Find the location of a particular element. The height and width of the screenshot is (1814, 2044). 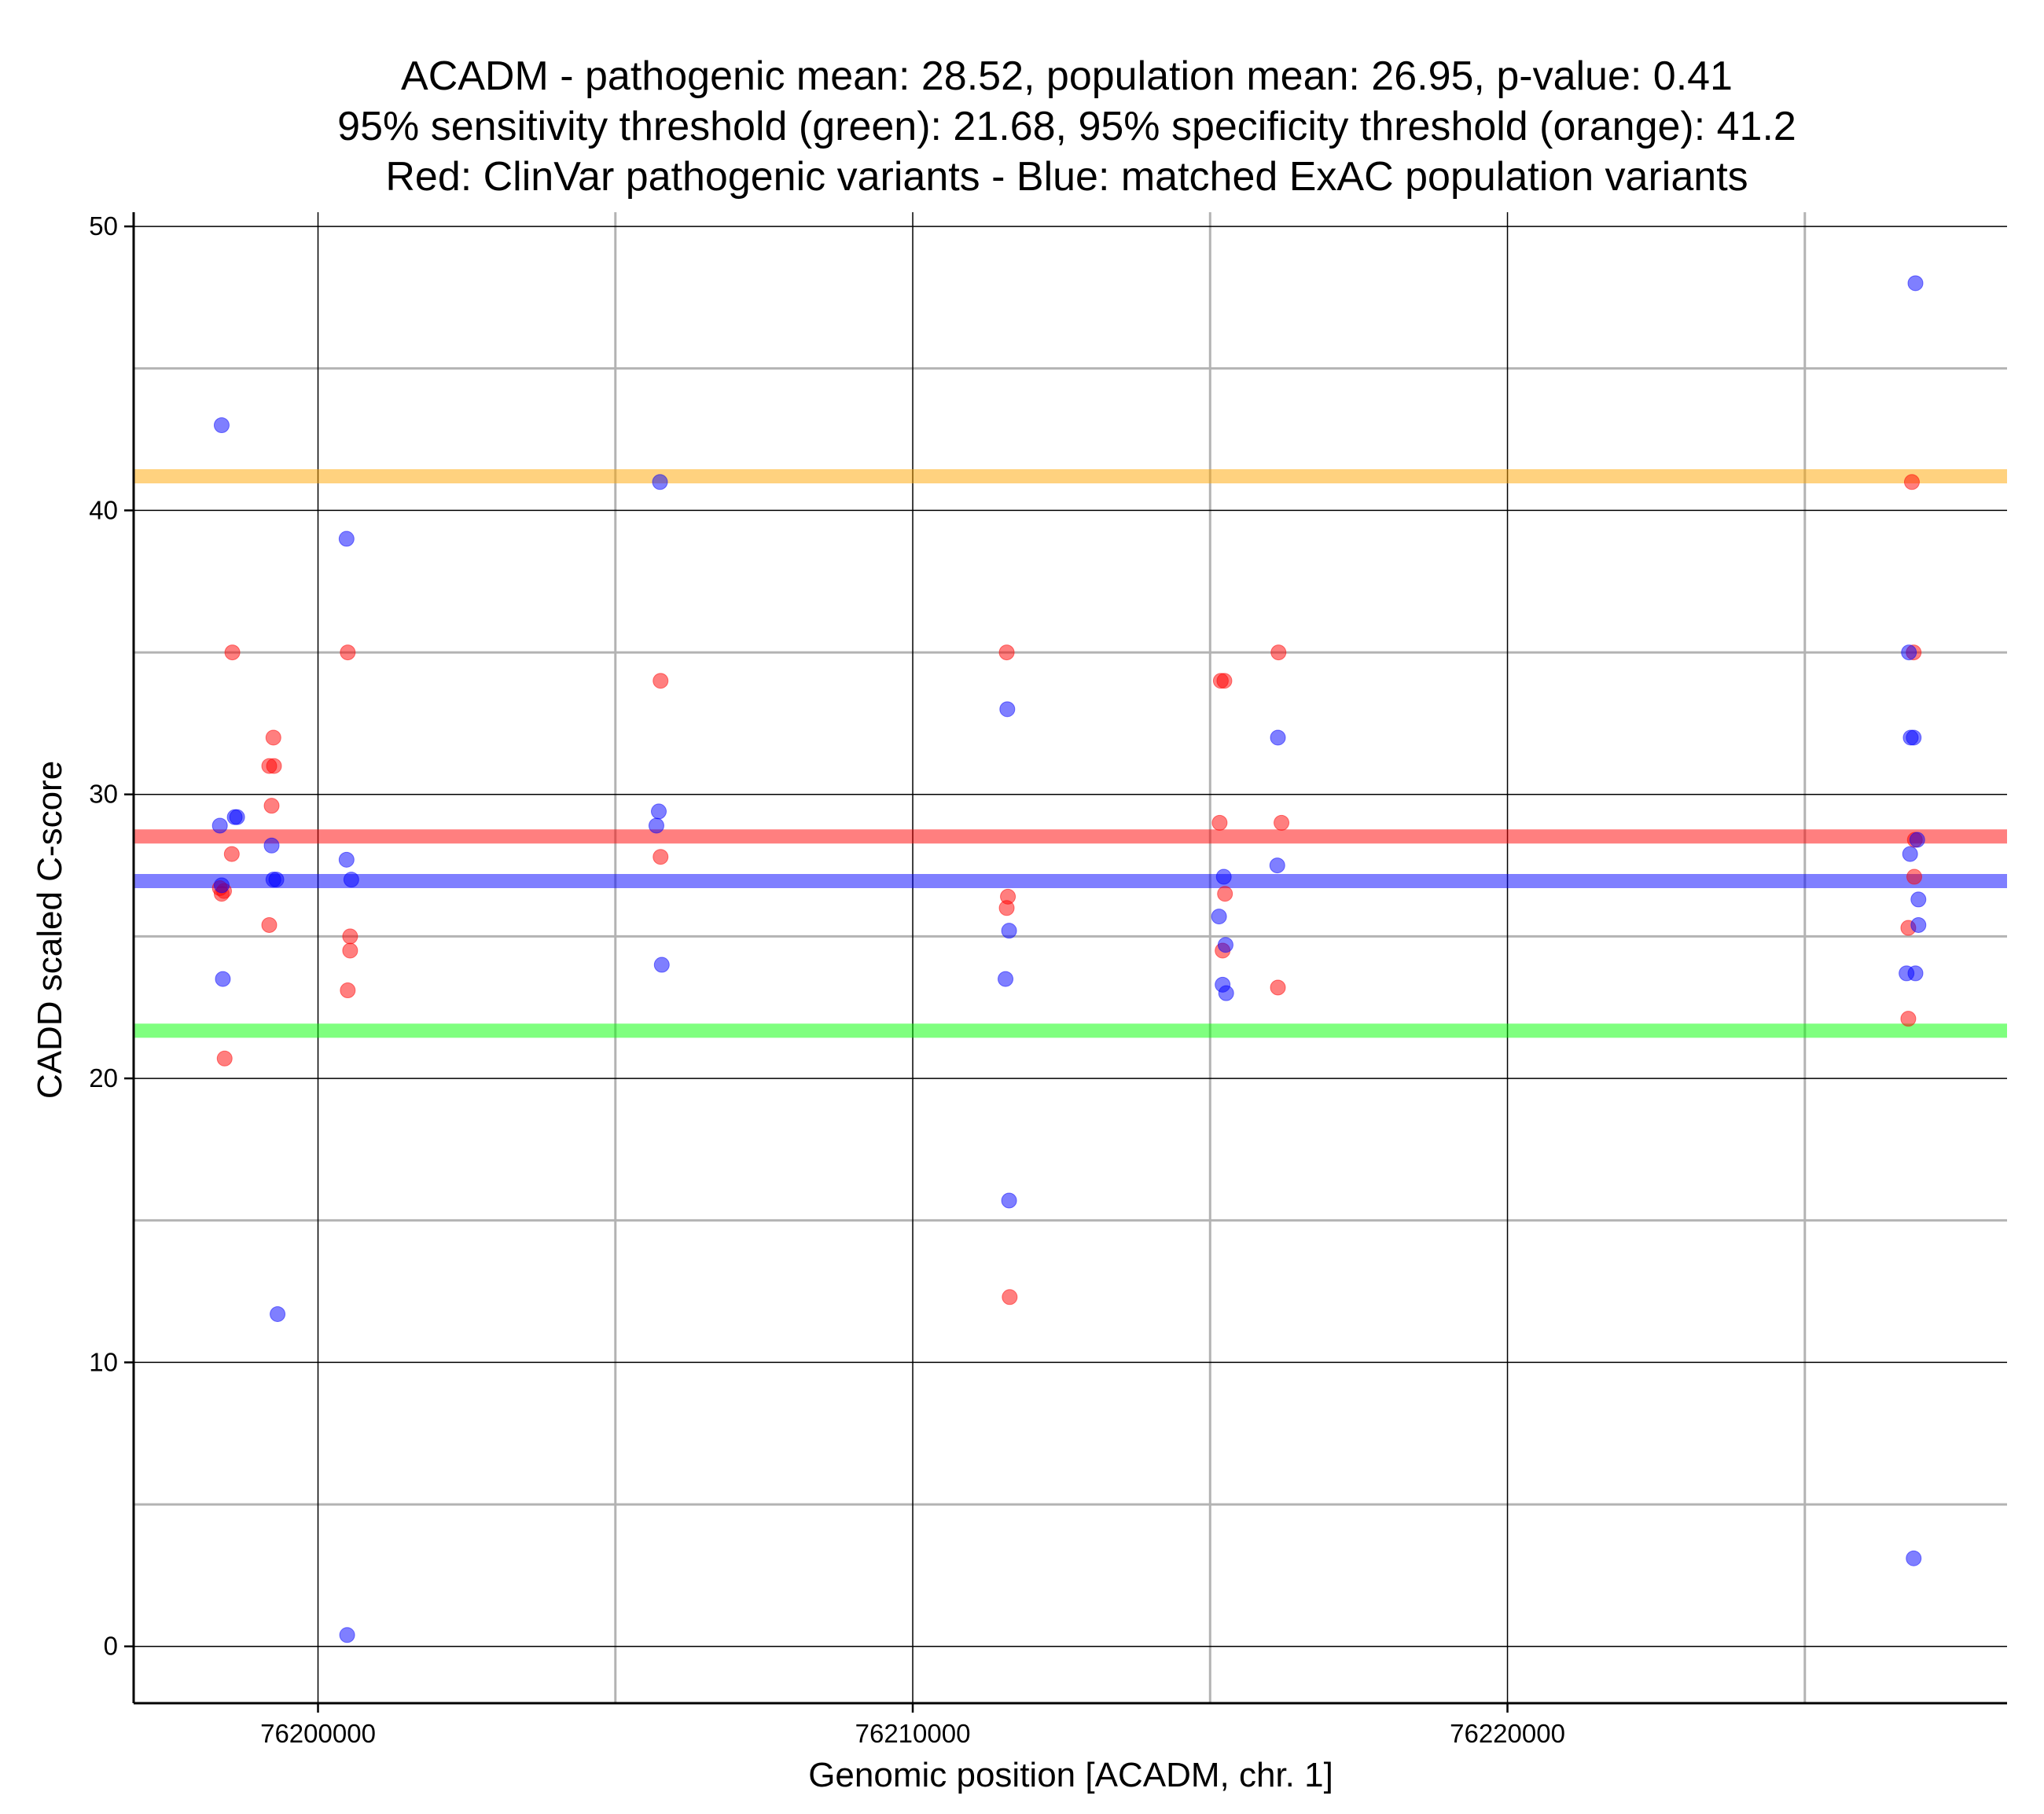

y-tick-label: 50 is located at coordinates (104, 226).